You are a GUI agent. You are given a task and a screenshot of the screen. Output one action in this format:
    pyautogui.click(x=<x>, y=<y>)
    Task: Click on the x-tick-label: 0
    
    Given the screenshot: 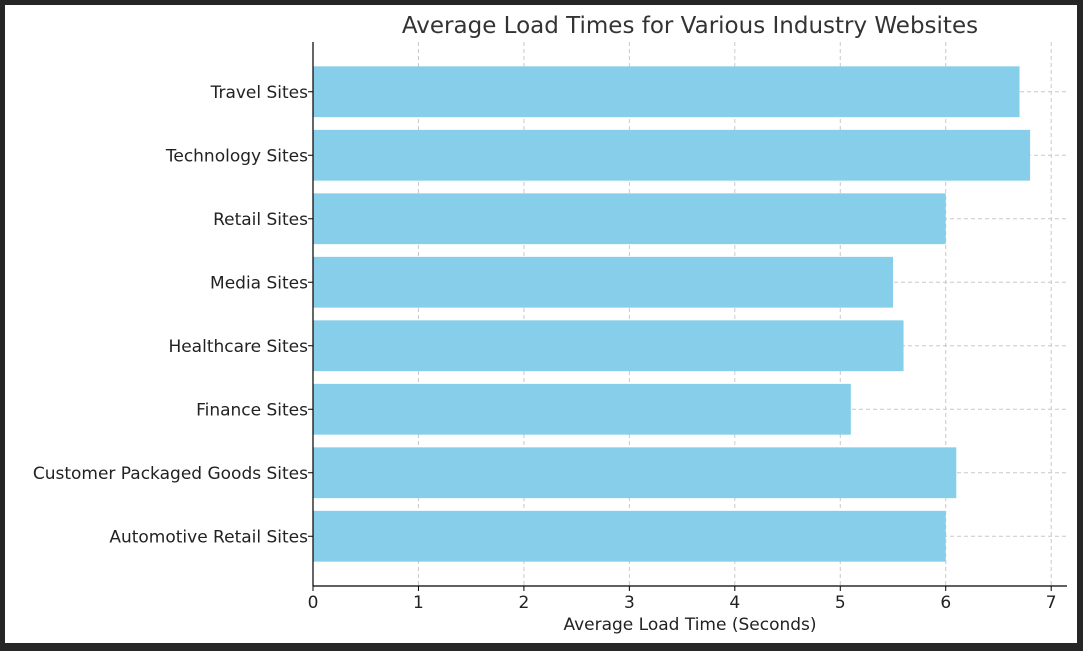 What is the action you would take?
    pyautogui.click(x=313, y=603)
    